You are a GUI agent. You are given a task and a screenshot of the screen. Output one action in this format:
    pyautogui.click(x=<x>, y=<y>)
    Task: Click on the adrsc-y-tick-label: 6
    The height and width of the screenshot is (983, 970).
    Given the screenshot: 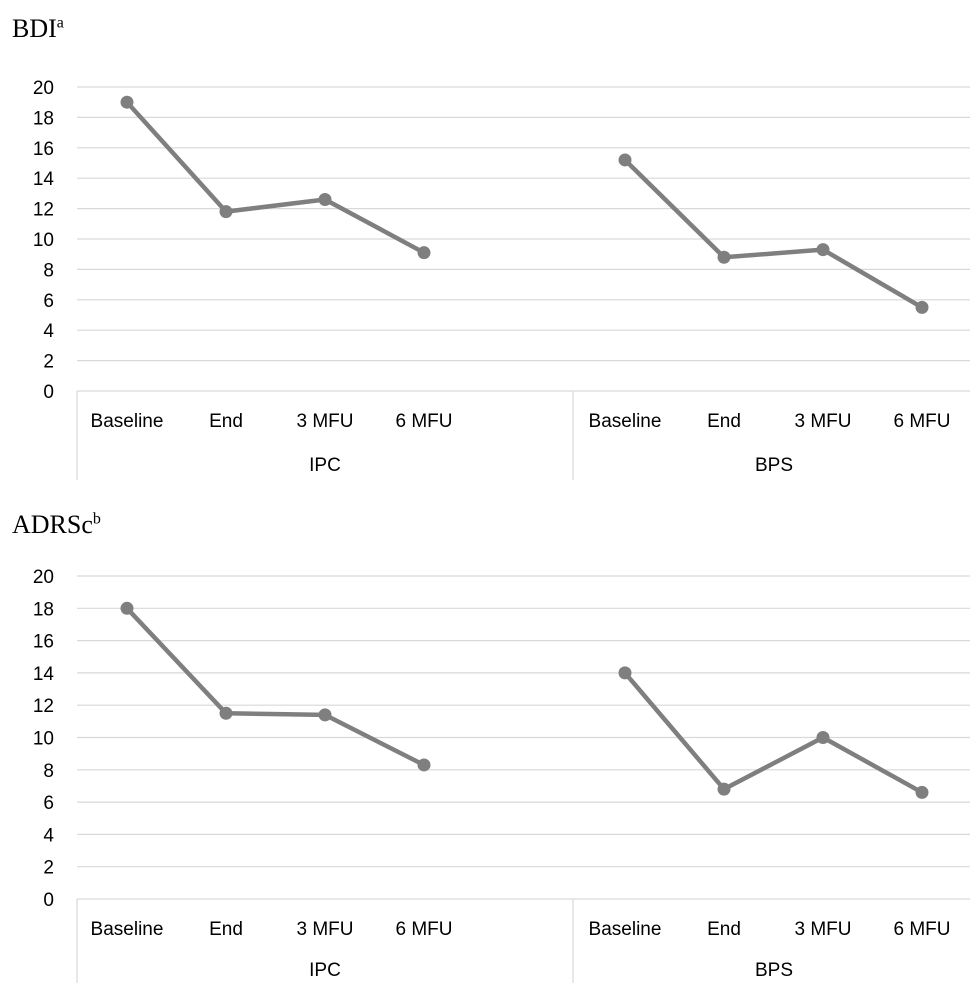 What is the action you would take?
    pyautogui.click(x=48, y=803)
    